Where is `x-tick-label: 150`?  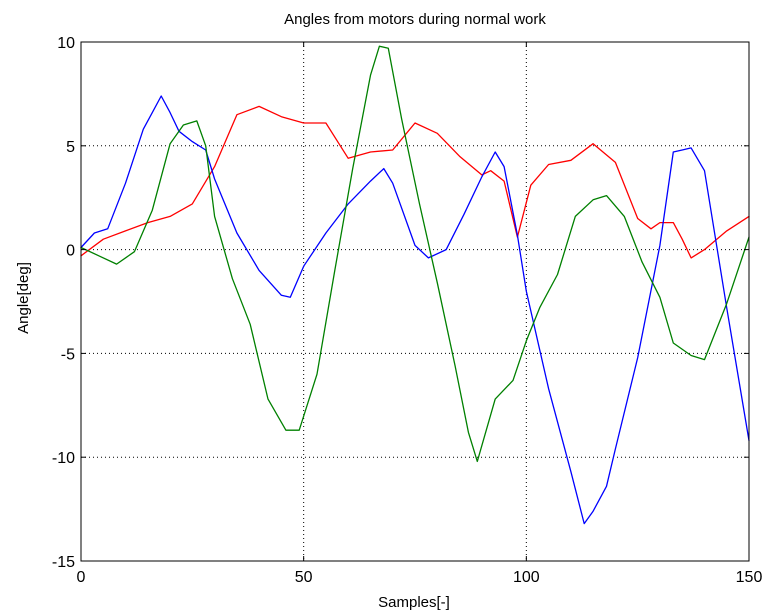
x-tick-label: 150 is located at coordinates (749, 577).